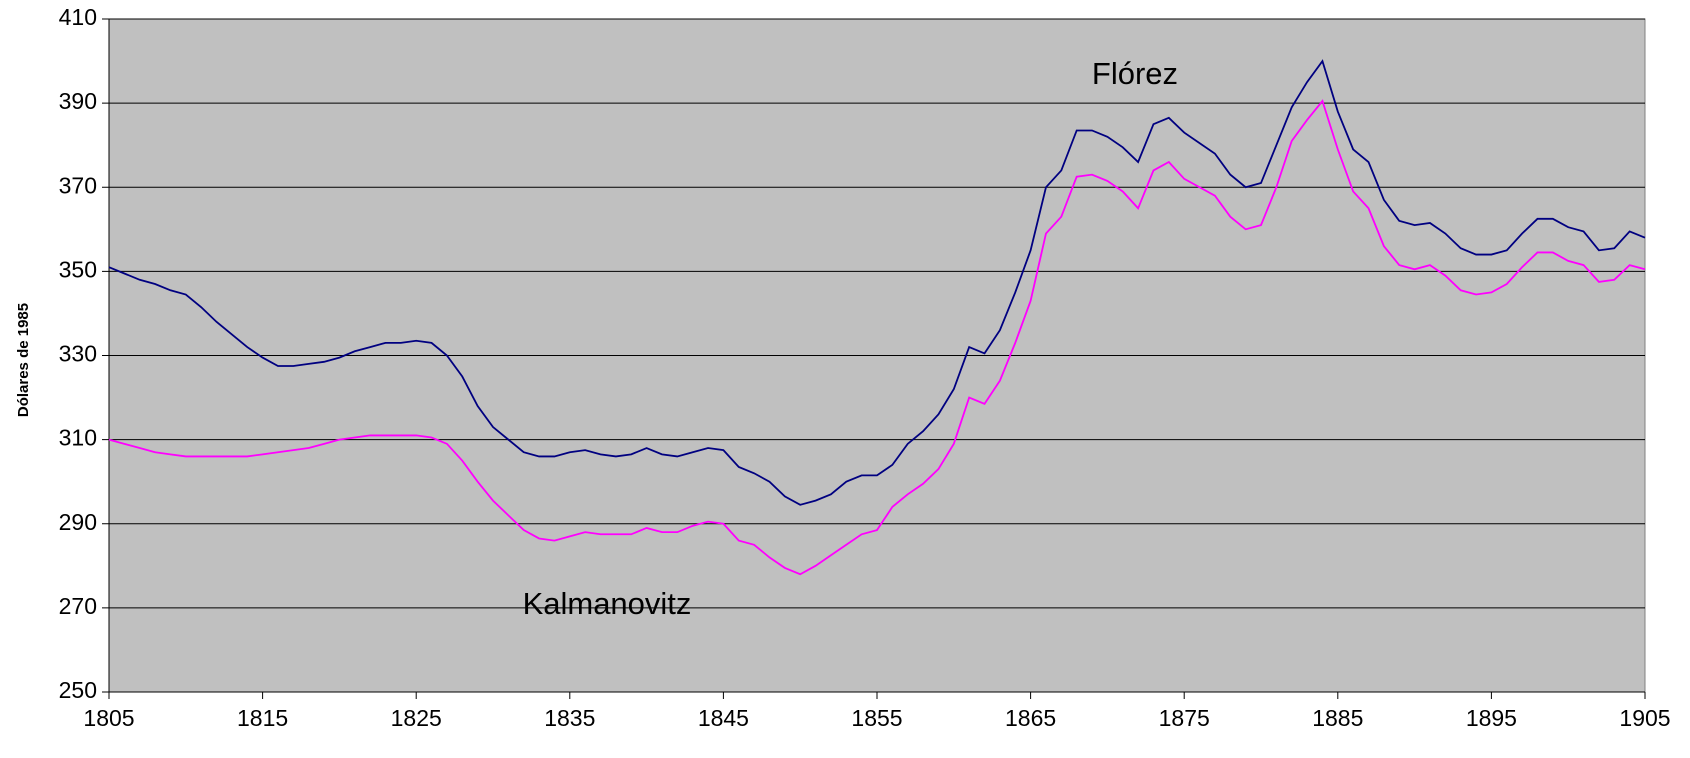 This screenshot has width=1690, height=758. What do you see at coordinates (1135, 73) in the screenshot?
I see `series-label: Flórez` at bounding box center [1135, 73].